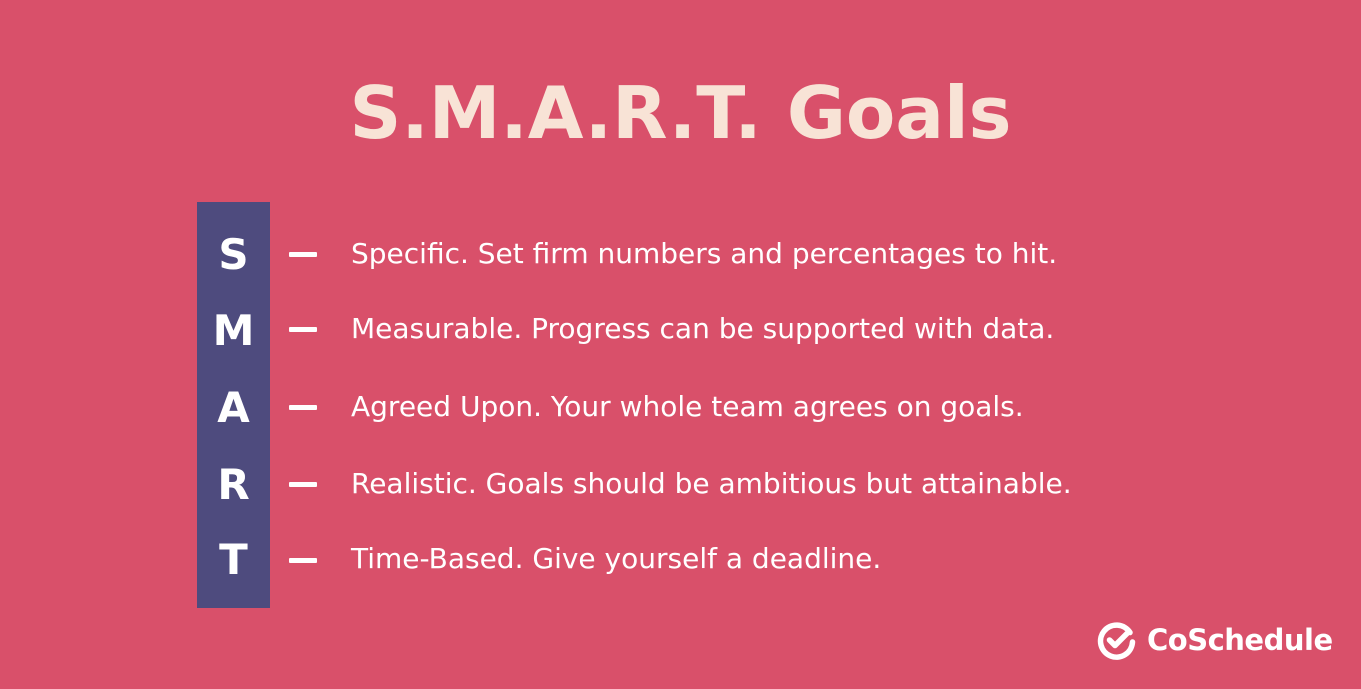 This screenshot has width=1361, height=689. I want to click on item-time-based: Time-Based. Give yourself a deadline., so click(616, 558).